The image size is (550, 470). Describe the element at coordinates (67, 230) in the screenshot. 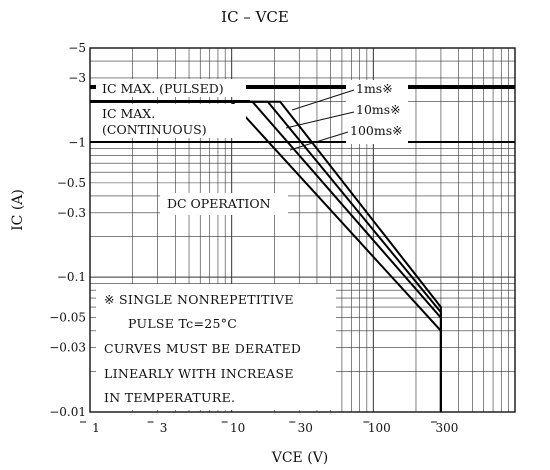

I see `y-tick-labels: −5 −3 −1 −0.5 −0.3 −0.1 −0.05 −0.03 −0.01` at that location.